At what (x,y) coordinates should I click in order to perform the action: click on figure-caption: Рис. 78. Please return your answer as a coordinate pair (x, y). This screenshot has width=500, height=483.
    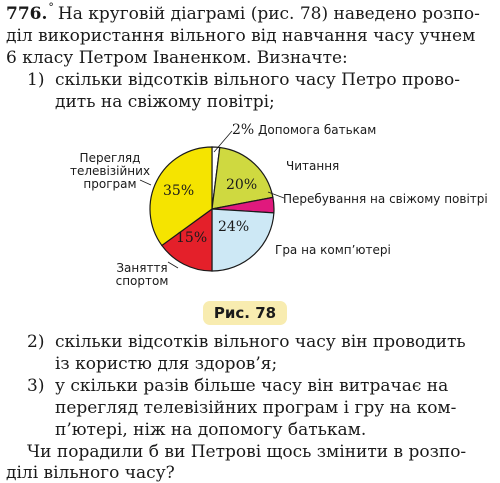
    Looking at the image, I should click on (245, 313).